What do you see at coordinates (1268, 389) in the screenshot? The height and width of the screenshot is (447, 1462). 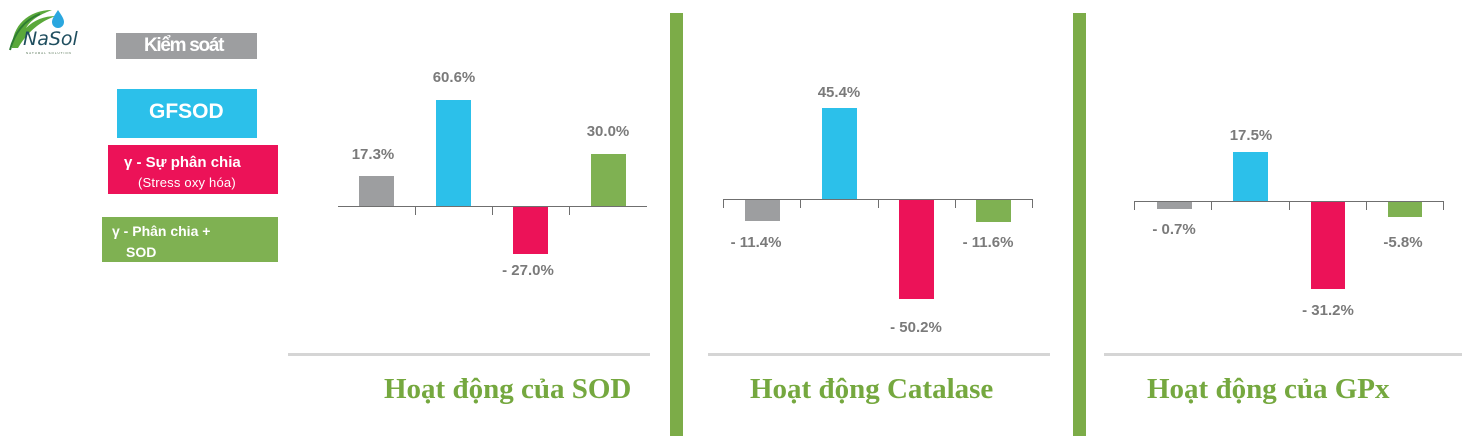 I see `chart-title: Hoạt động của GPx` at bounding box center [1268, 389].